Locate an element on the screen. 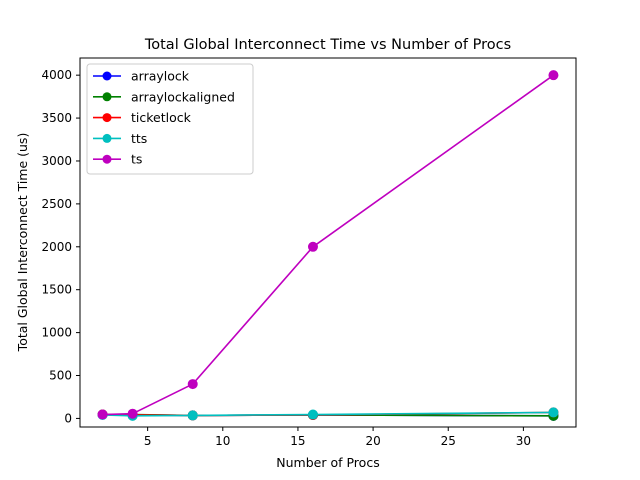 This screenshot has height=480, width=640. x-tick-label: 20 is located at coordinates (372, 441).